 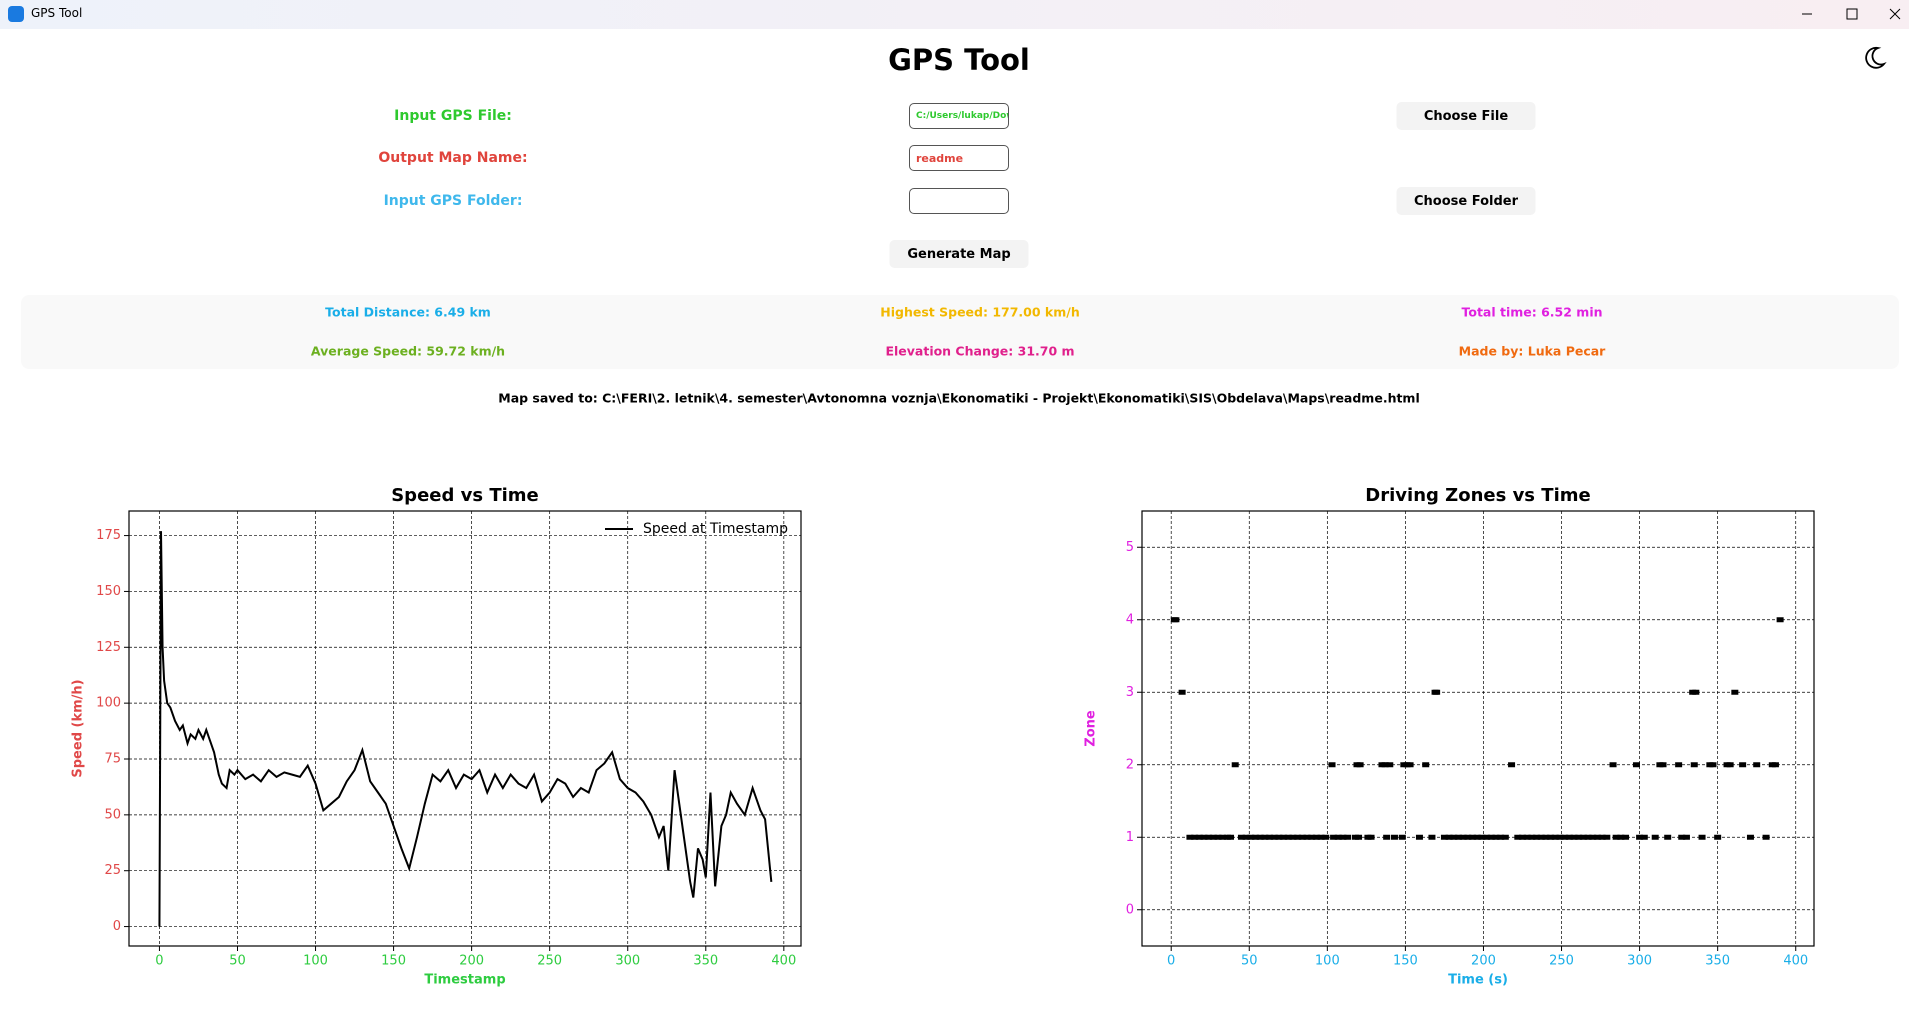 What do you see at coordinates (1849, 14) in the screenshot?
I see `window-controls` at bounding box center [1849, 14].